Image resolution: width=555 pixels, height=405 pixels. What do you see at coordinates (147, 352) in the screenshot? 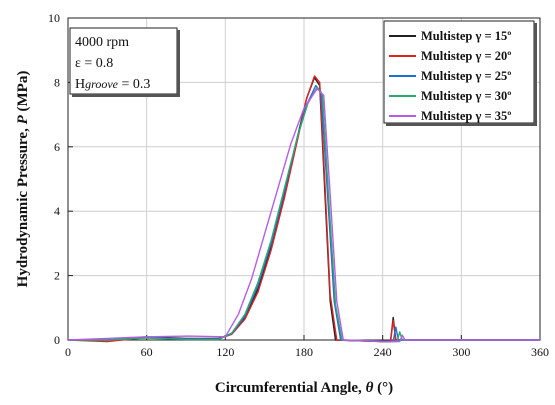
I see `x-tick-label: 60` at bounding box center [147, 352].